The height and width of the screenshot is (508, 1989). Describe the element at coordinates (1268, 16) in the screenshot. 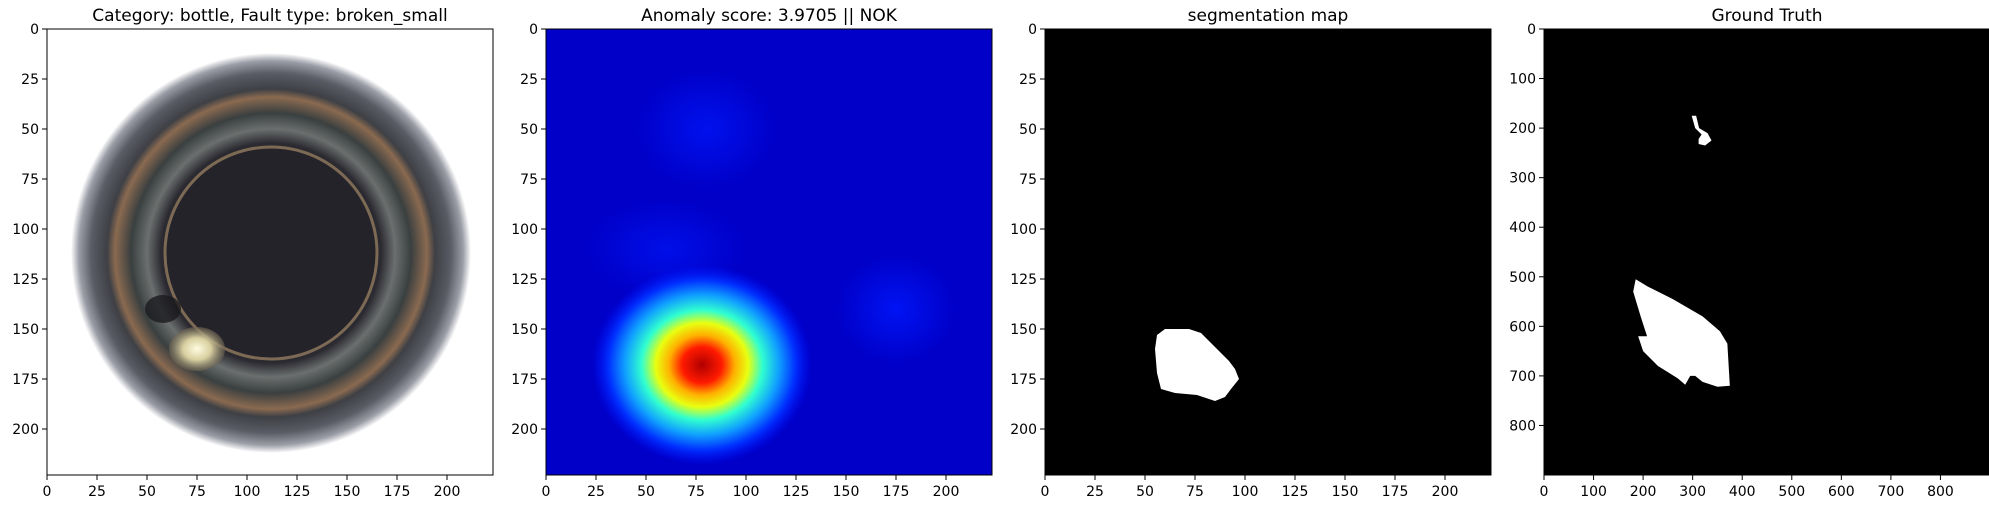

I see `panel-title: segmentation map` at that location.